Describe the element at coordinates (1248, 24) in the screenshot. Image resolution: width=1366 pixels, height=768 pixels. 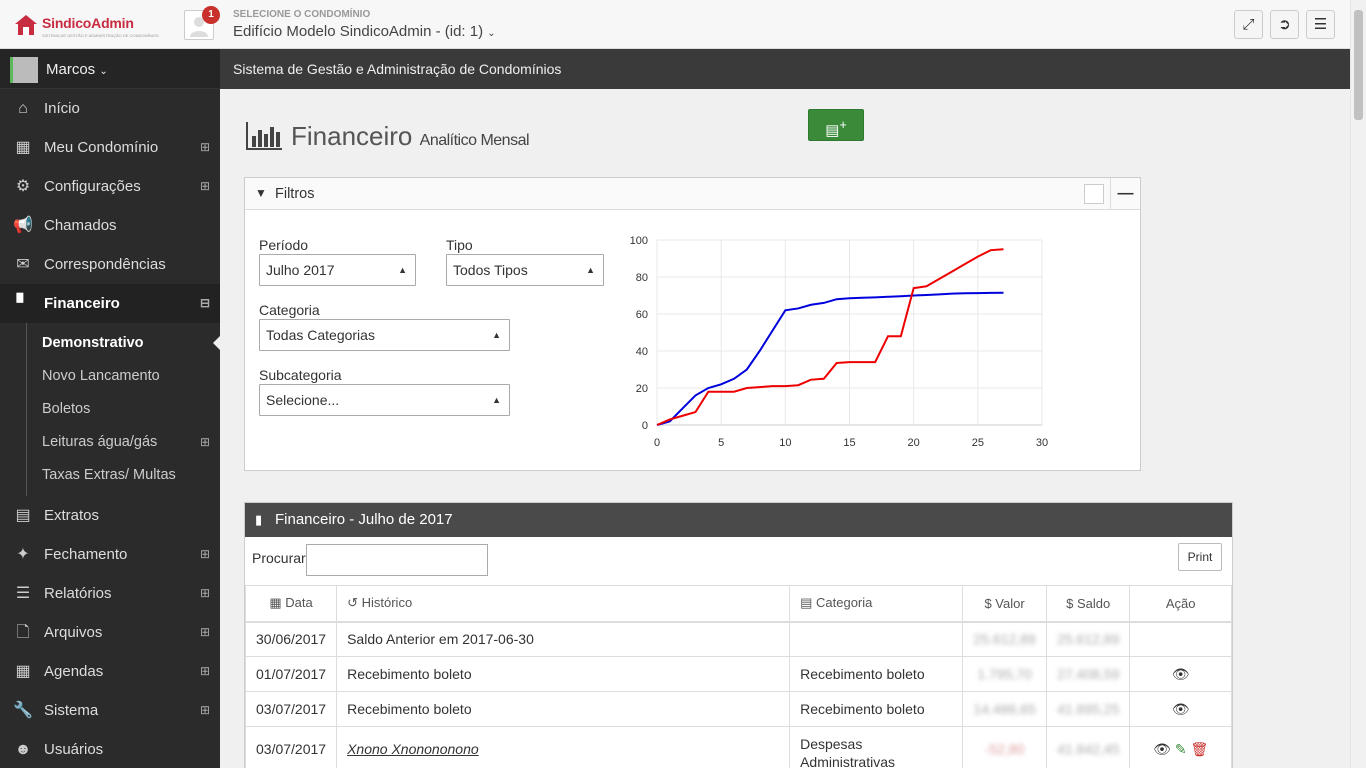
I see `fullscreen-button: ⤢` at that location.